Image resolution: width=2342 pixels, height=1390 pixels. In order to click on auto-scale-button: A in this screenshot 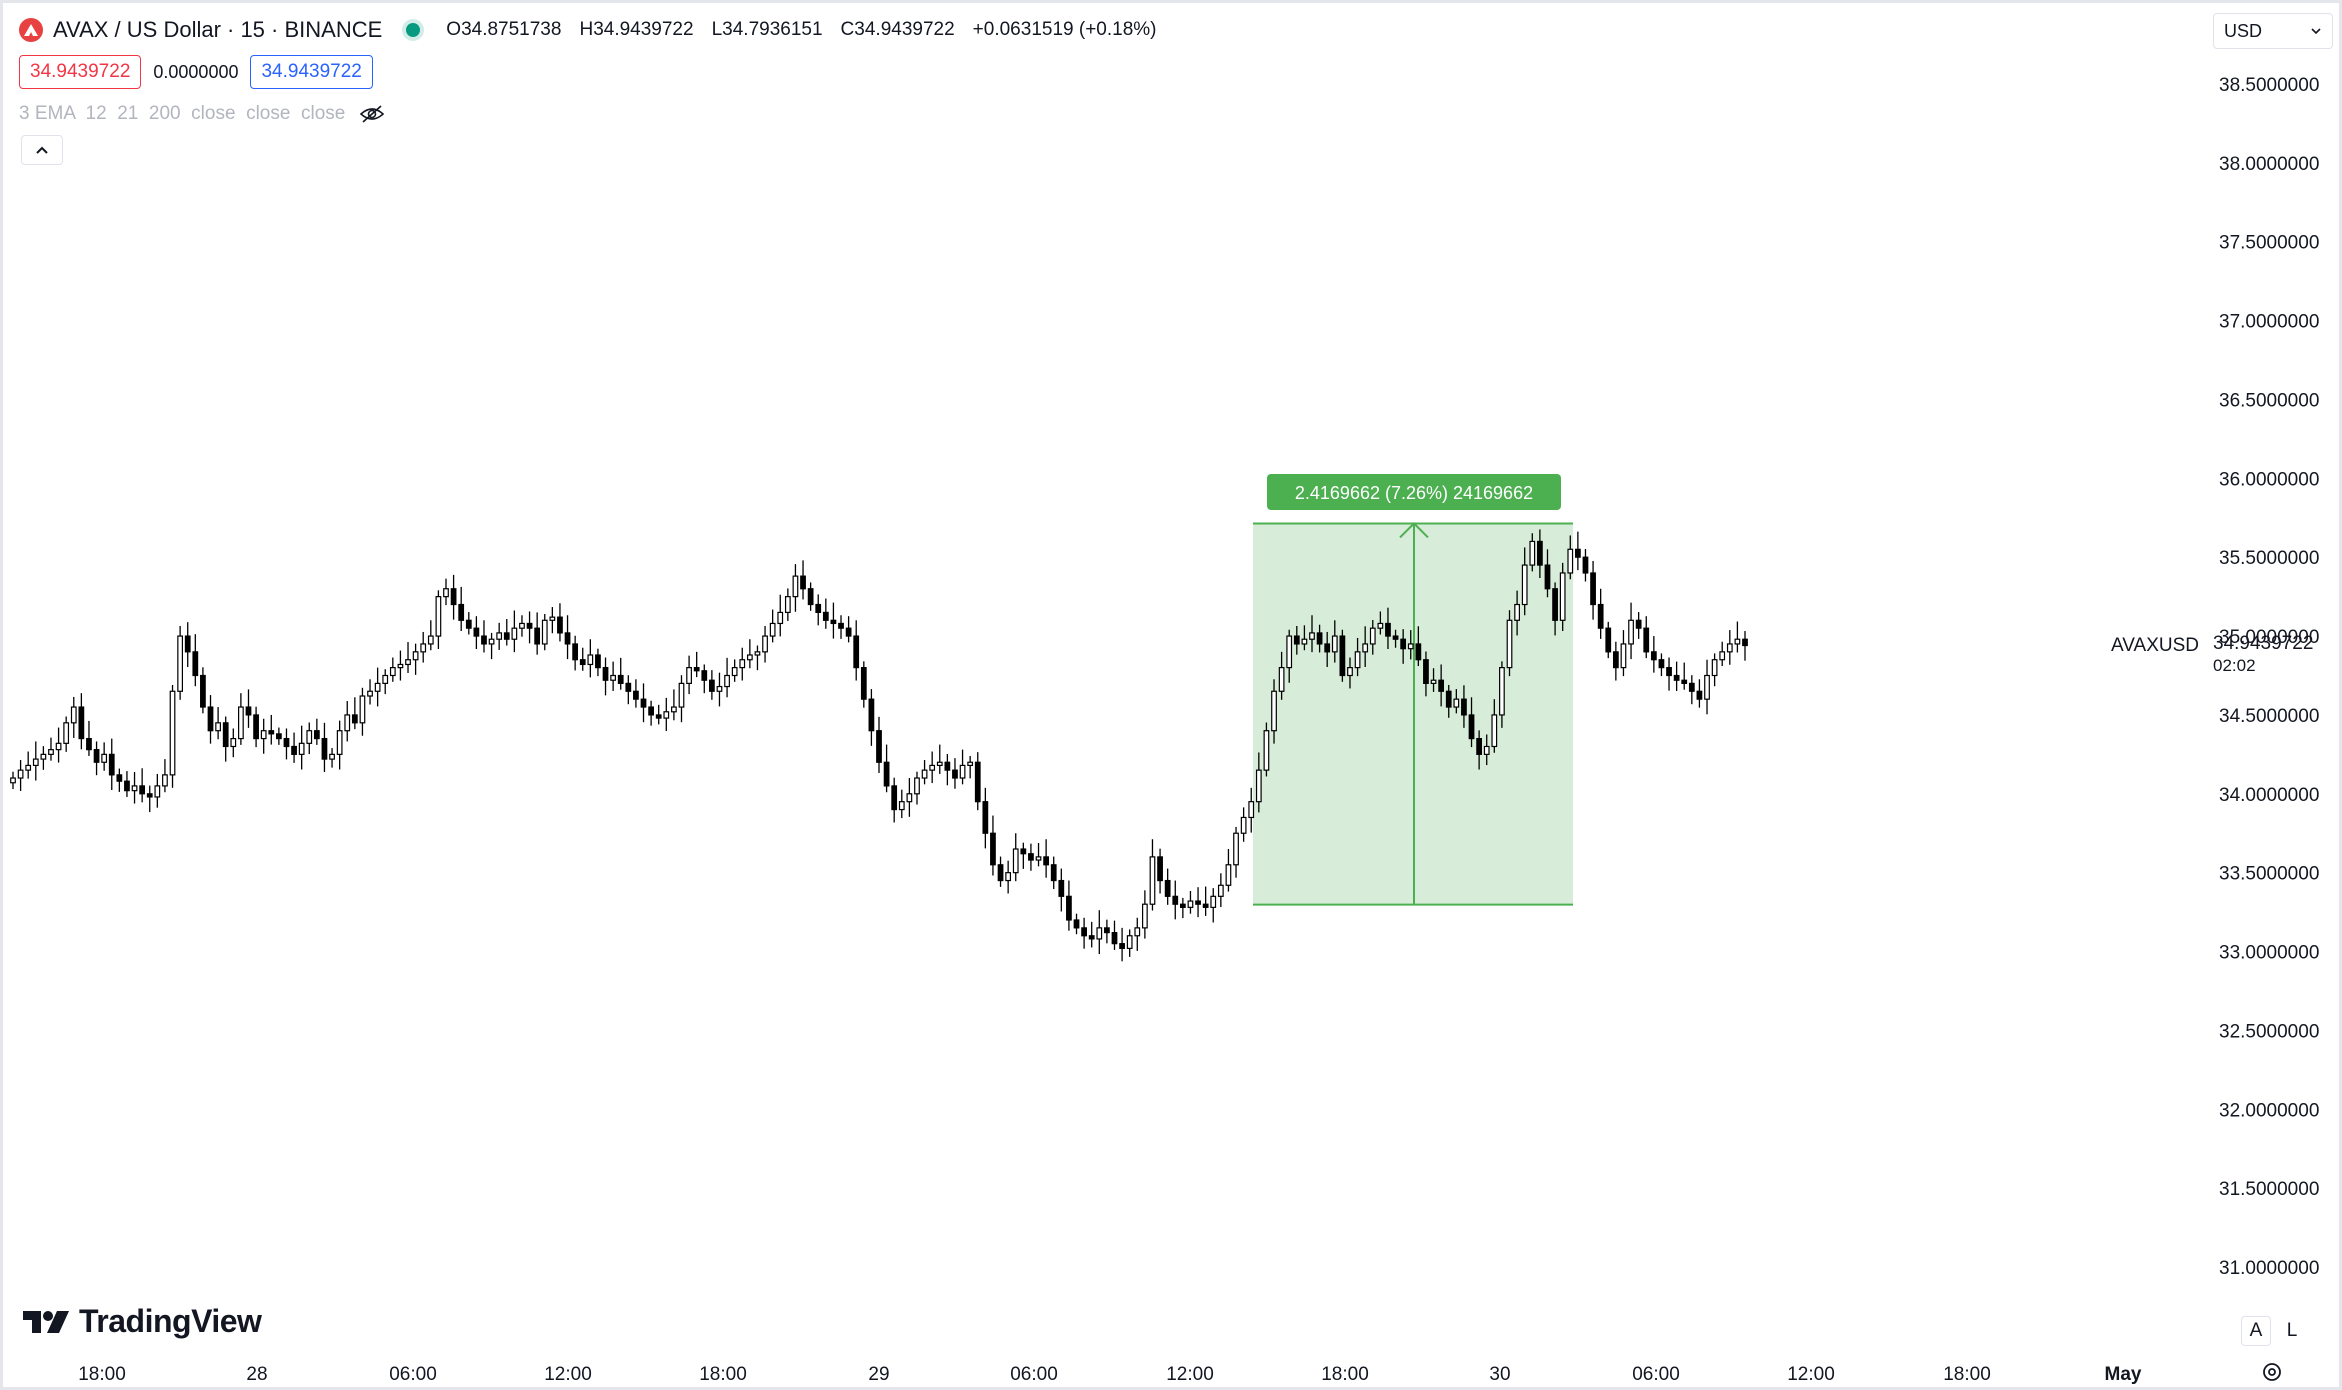, I will do `click(2256, 1331)`.